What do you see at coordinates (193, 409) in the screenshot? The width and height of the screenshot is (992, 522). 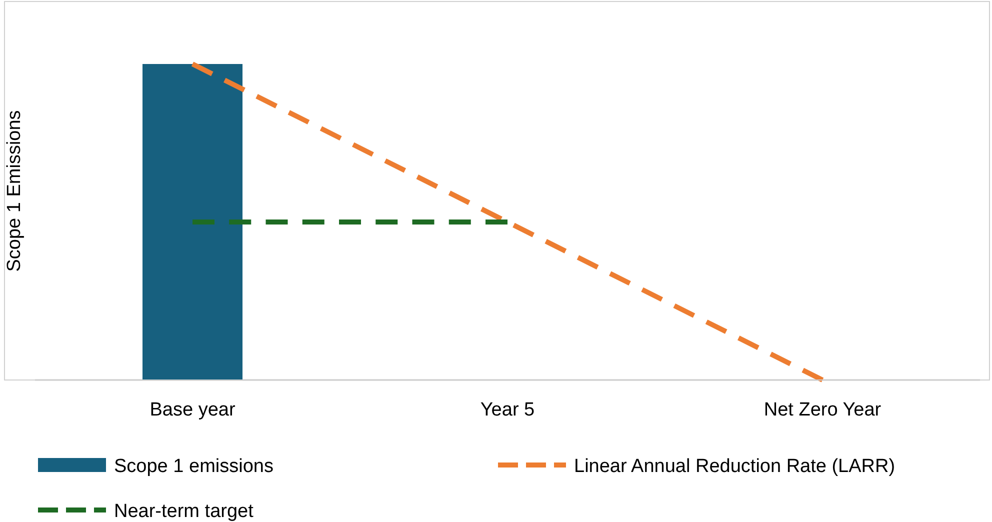 I see `x-tick-label: Base year` at bounding box center [193, 409].